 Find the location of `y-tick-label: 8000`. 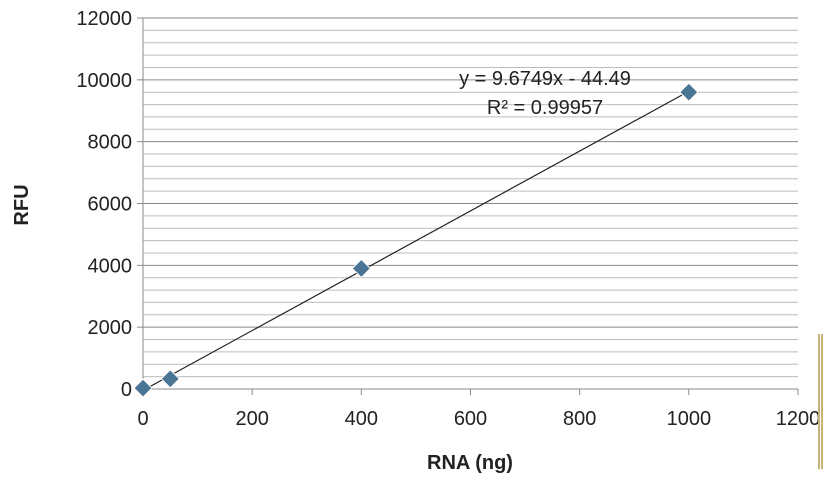

y-tick-label: 8000 is located at coordinates (110, 143).